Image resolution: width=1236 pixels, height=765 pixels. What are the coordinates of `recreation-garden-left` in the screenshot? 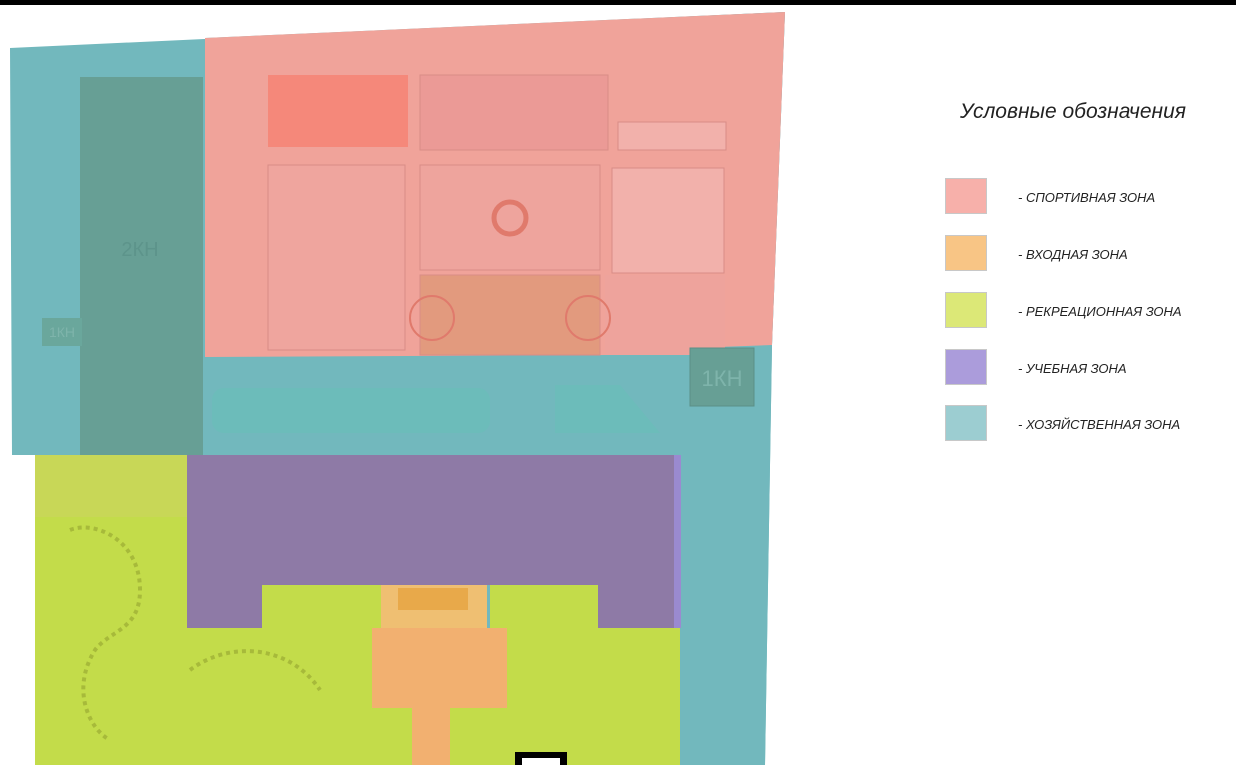 It's located at (322, 607).